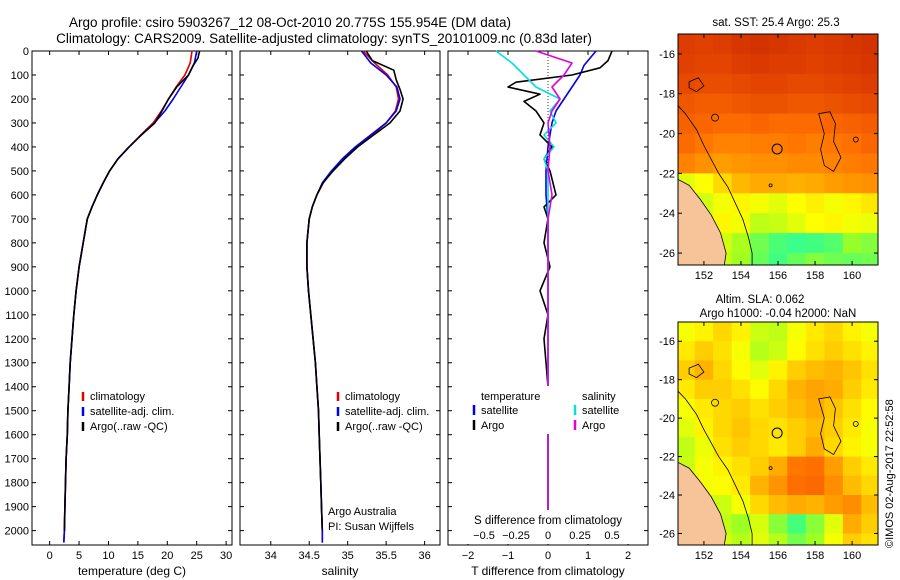 The height and width of the screenshot is (580, 900). I want to click on y-tick-label: -18, so click(667, 95).